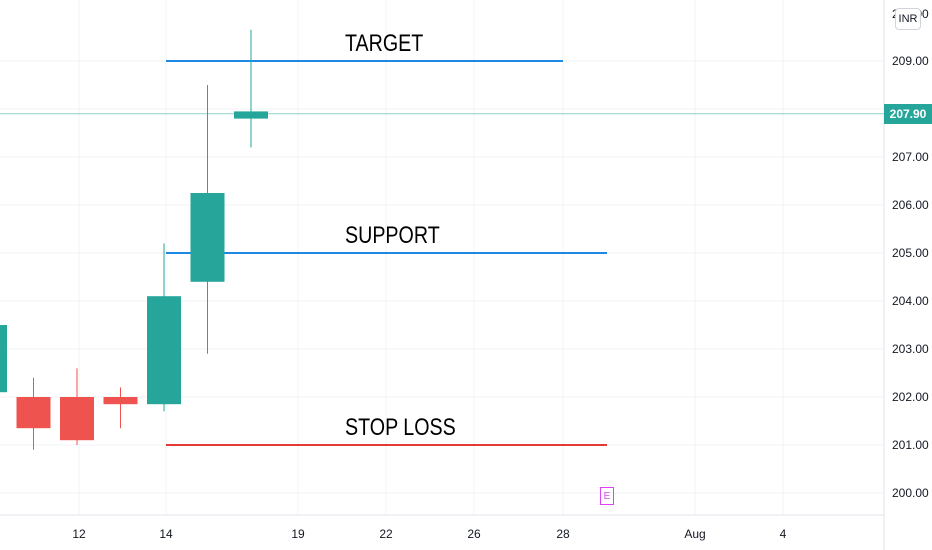  I want to click on time-axis: 12 14 19 22 26 28 Aug 4, so click(429, 534).